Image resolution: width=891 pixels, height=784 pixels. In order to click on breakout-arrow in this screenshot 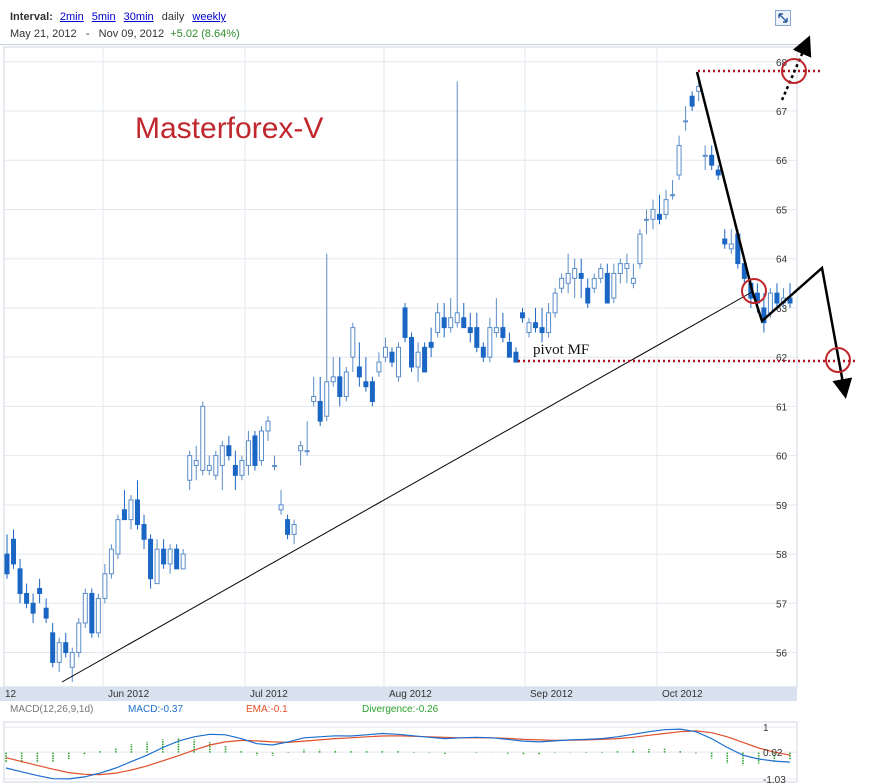, I will do `click(796, 68)`.